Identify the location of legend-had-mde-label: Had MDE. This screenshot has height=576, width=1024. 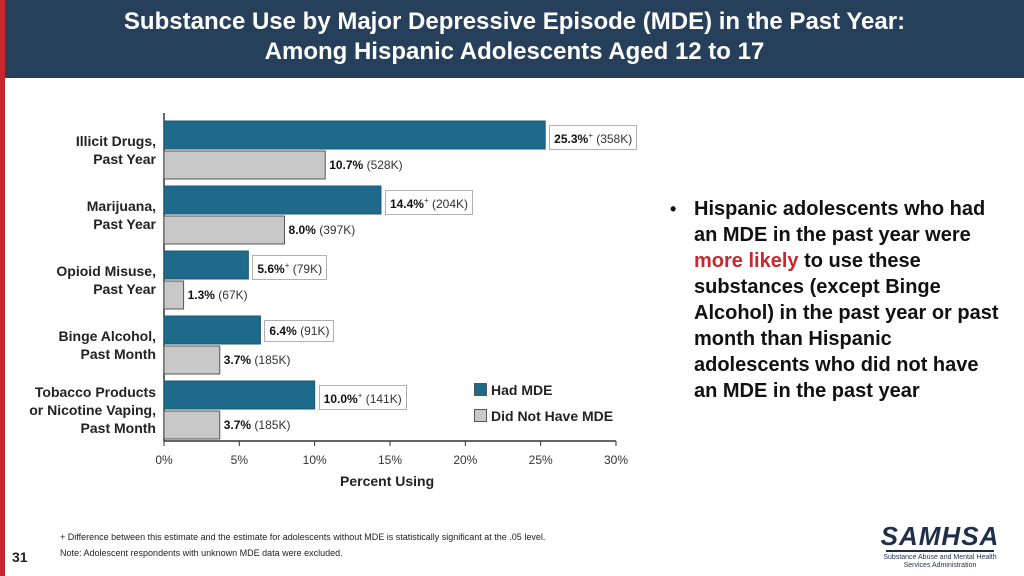
(522, 390).